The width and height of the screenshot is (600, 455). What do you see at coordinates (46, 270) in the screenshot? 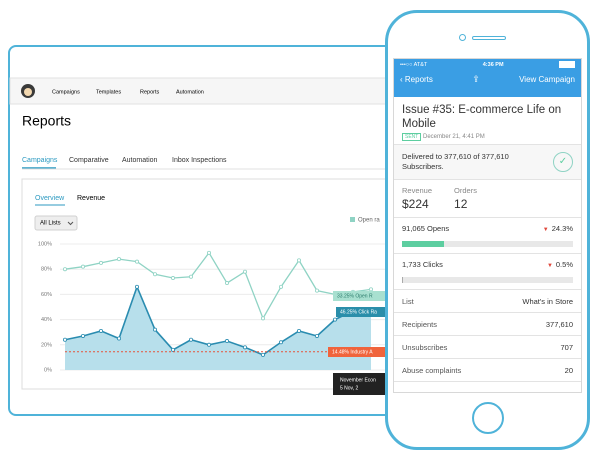
I see `y-tick-label: 80%` at bounding box center [46, 270].